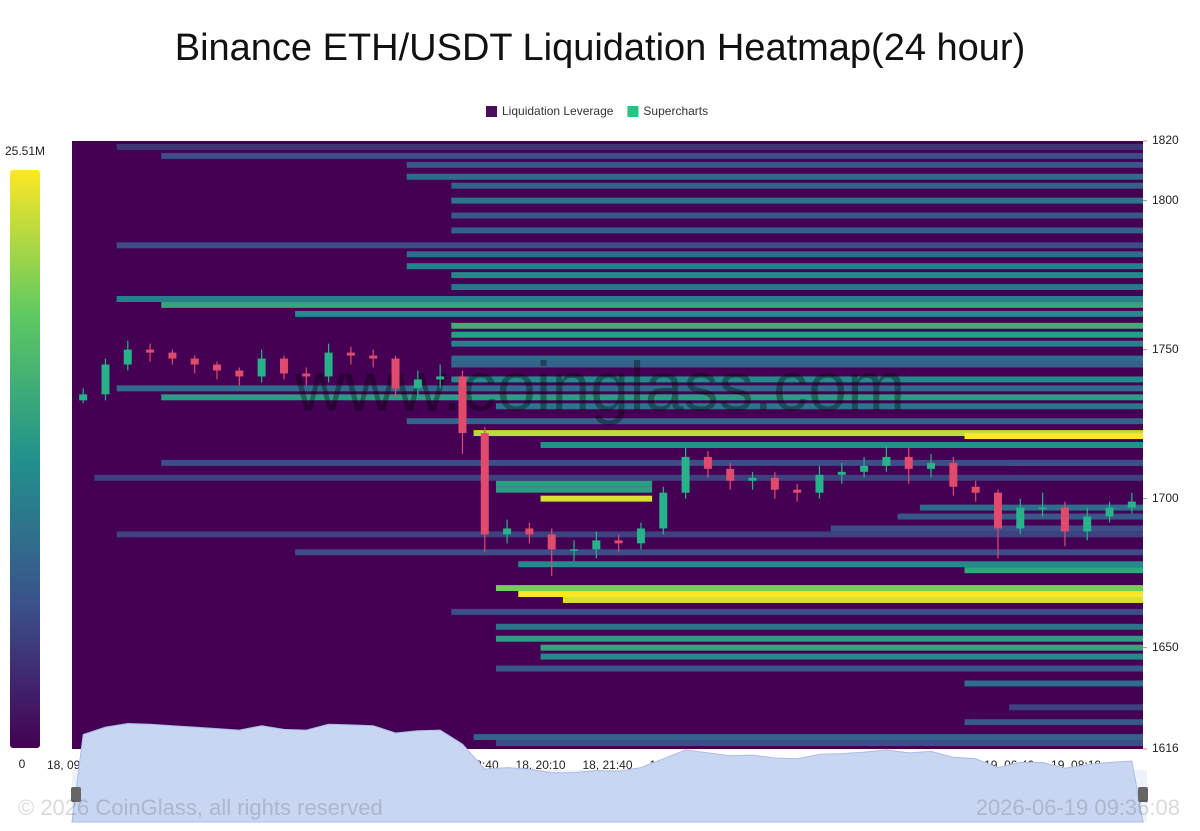  What do you see at coordinates (1165, 647) in the screenshot?
I see `y-tick-label: 1650` at bounding box center [1165, 647].